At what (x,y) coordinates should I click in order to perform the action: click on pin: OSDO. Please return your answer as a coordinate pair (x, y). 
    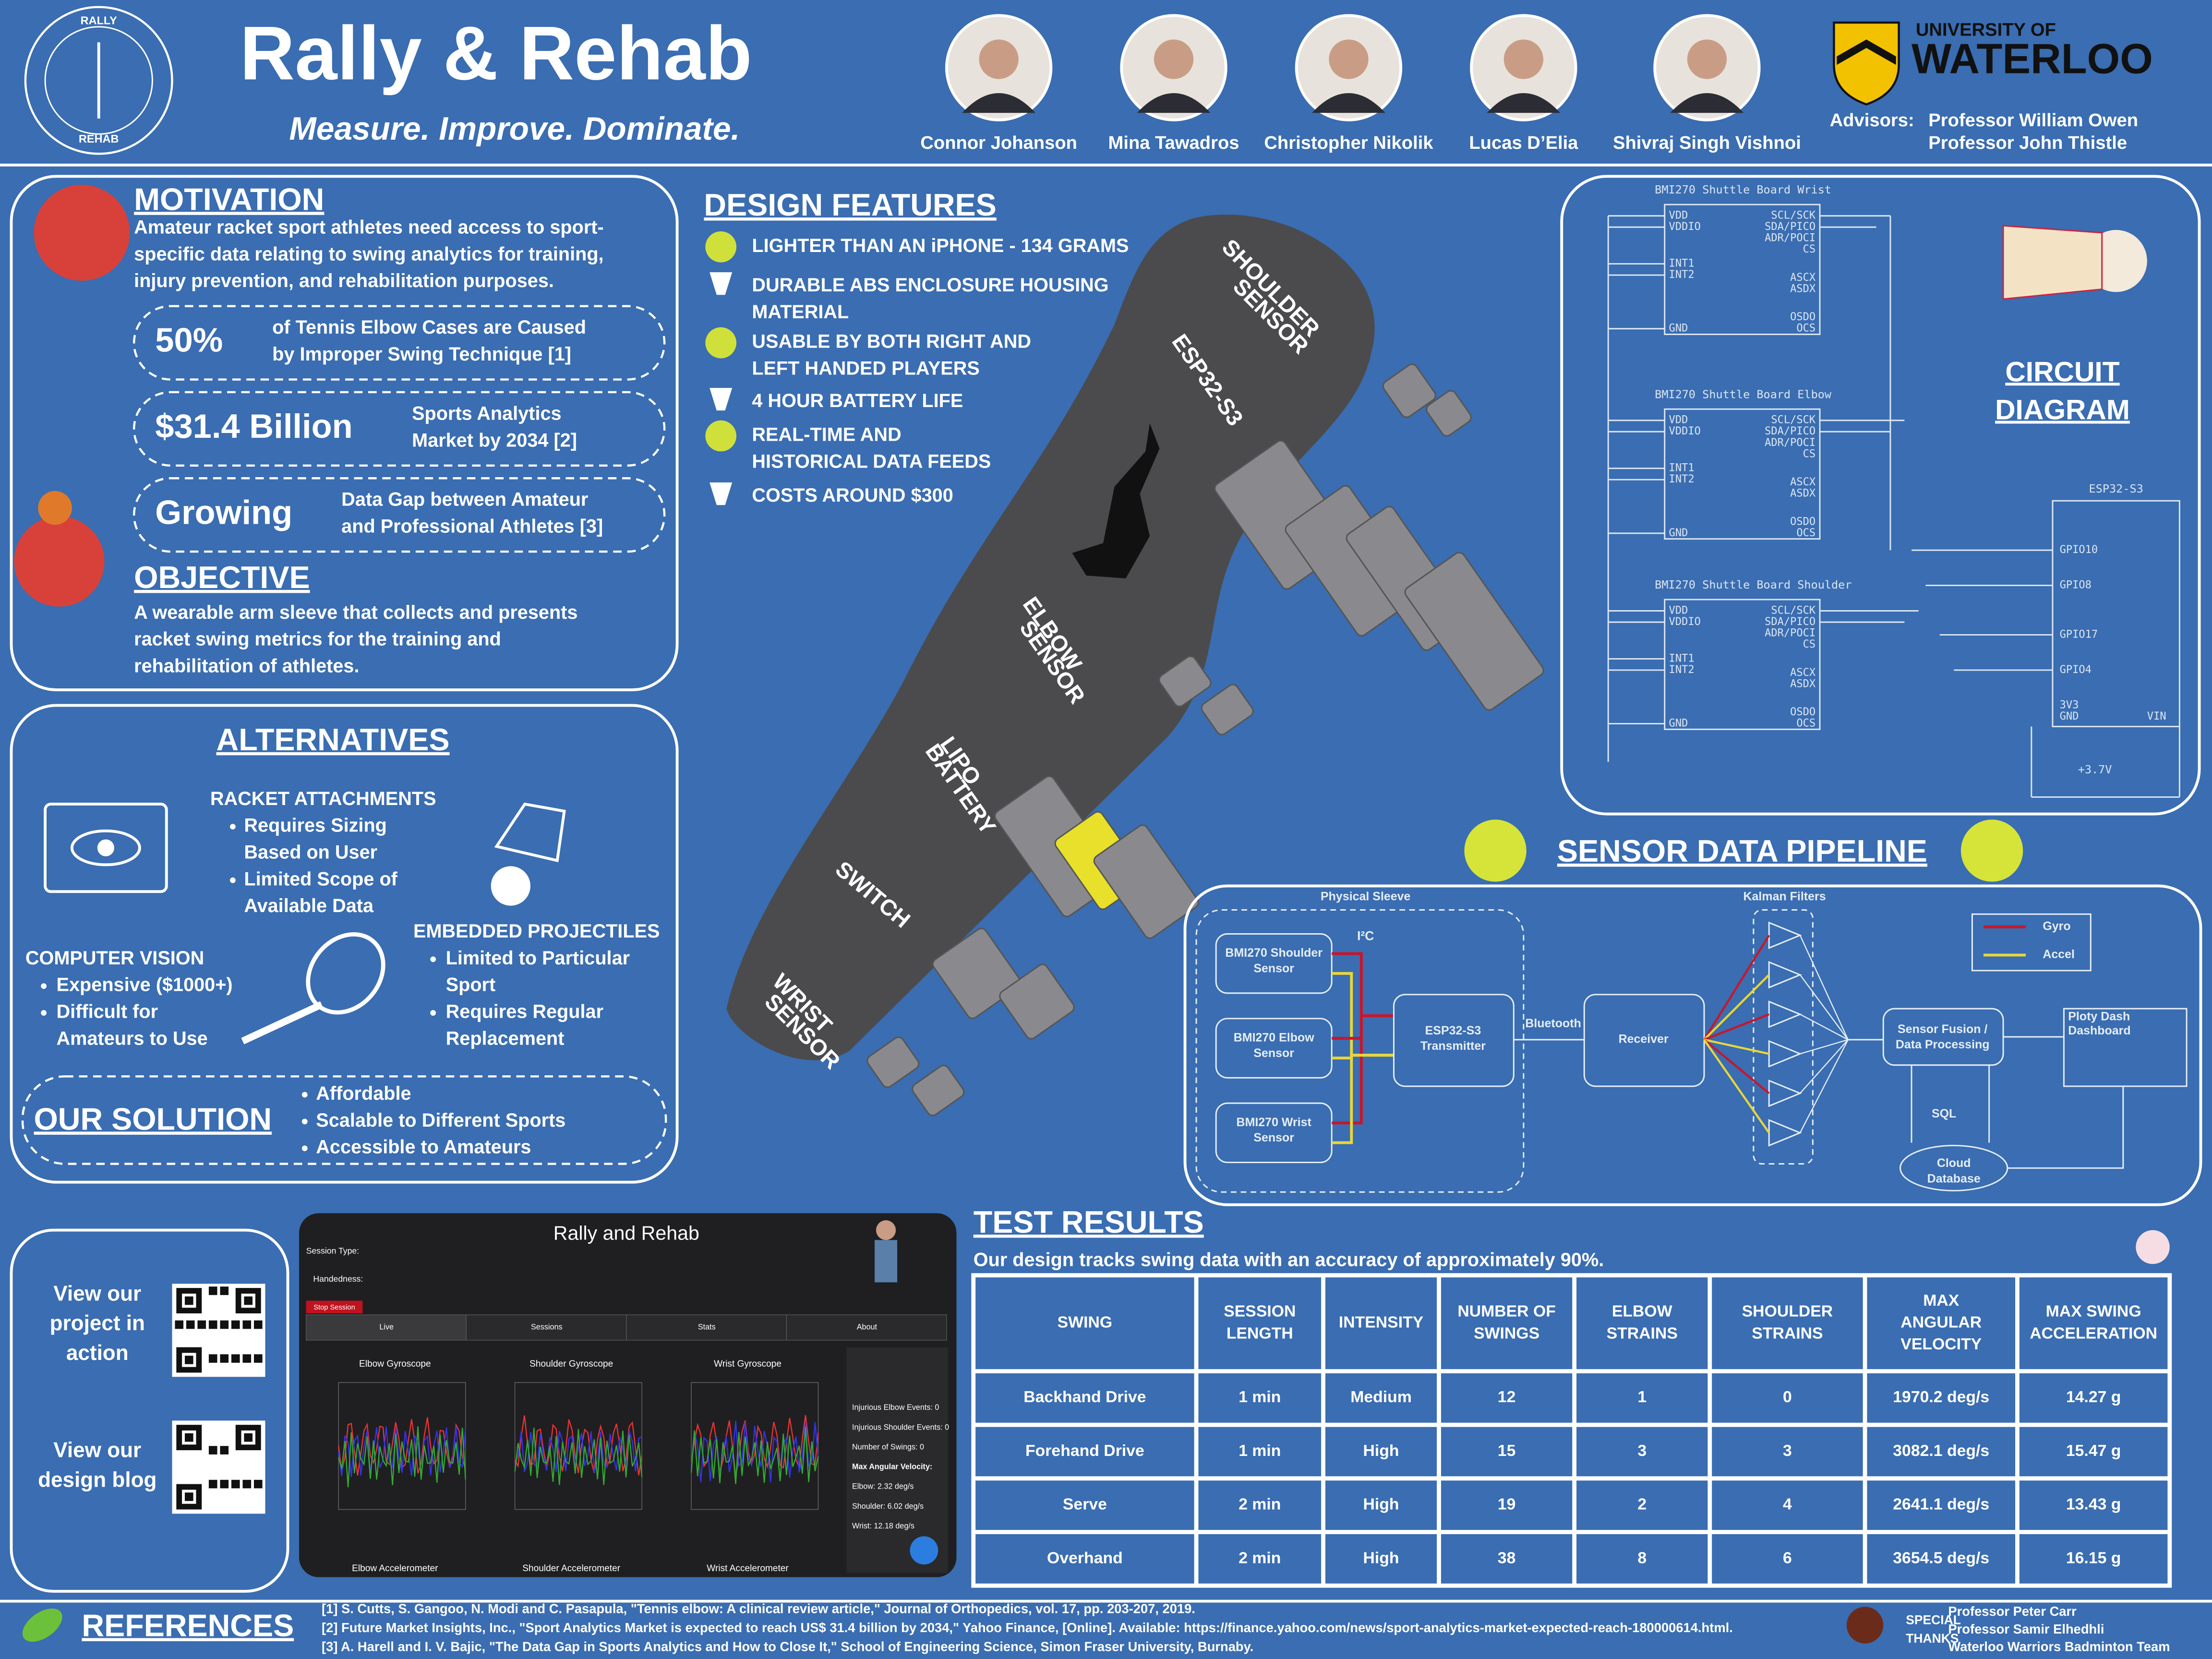
    Looking at the image, I should click on (1802, 712).